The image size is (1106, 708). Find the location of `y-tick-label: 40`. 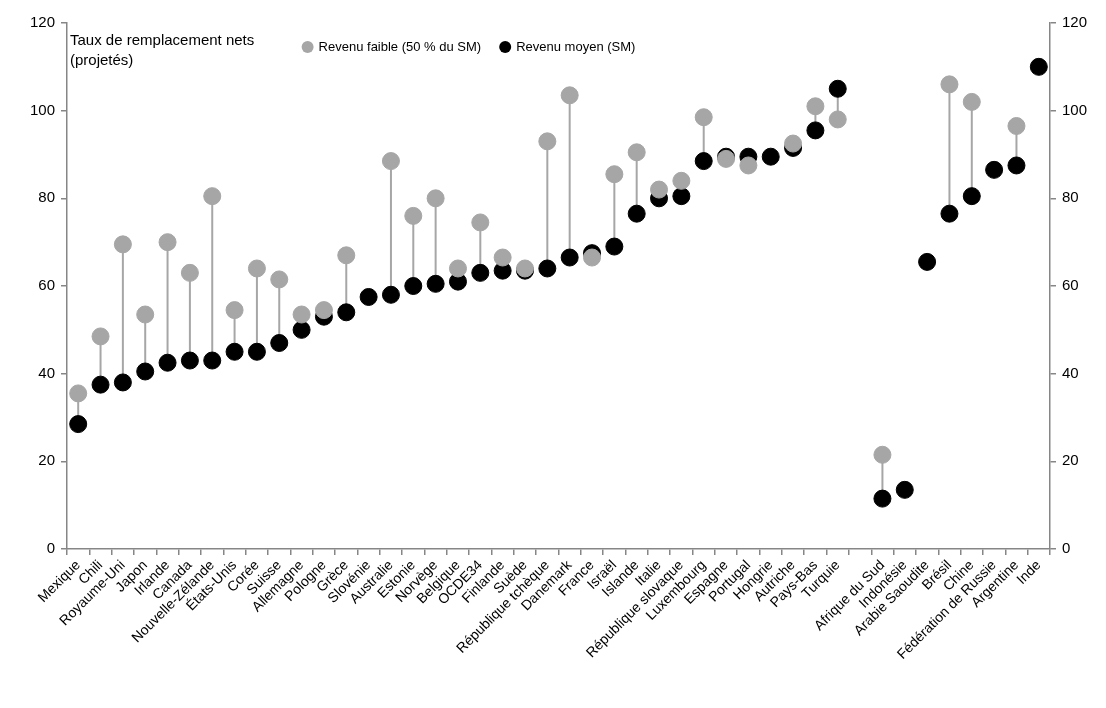

y-tick-label: 40 is located at coordinates (47, 372).